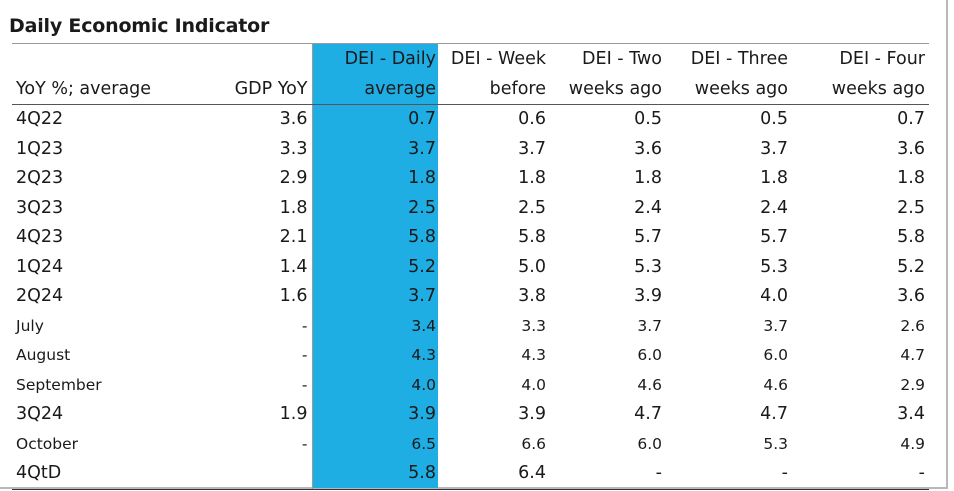  What do you see at coordinates (608, 474) in the screenshot?
I see `dei-two-cell: -` at bounding box center [608, 474].